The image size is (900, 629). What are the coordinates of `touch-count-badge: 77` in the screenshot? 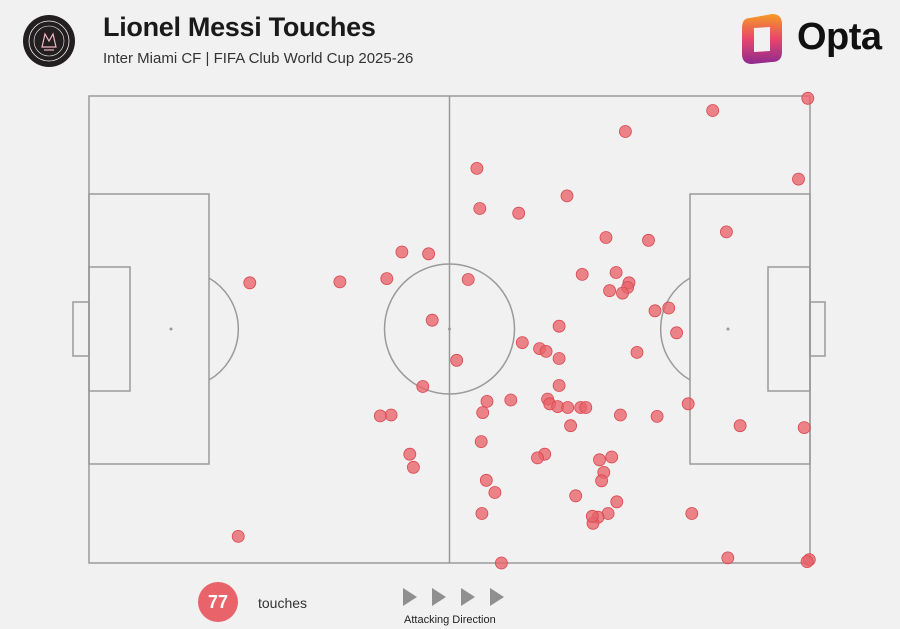 It's located at (218, 602).